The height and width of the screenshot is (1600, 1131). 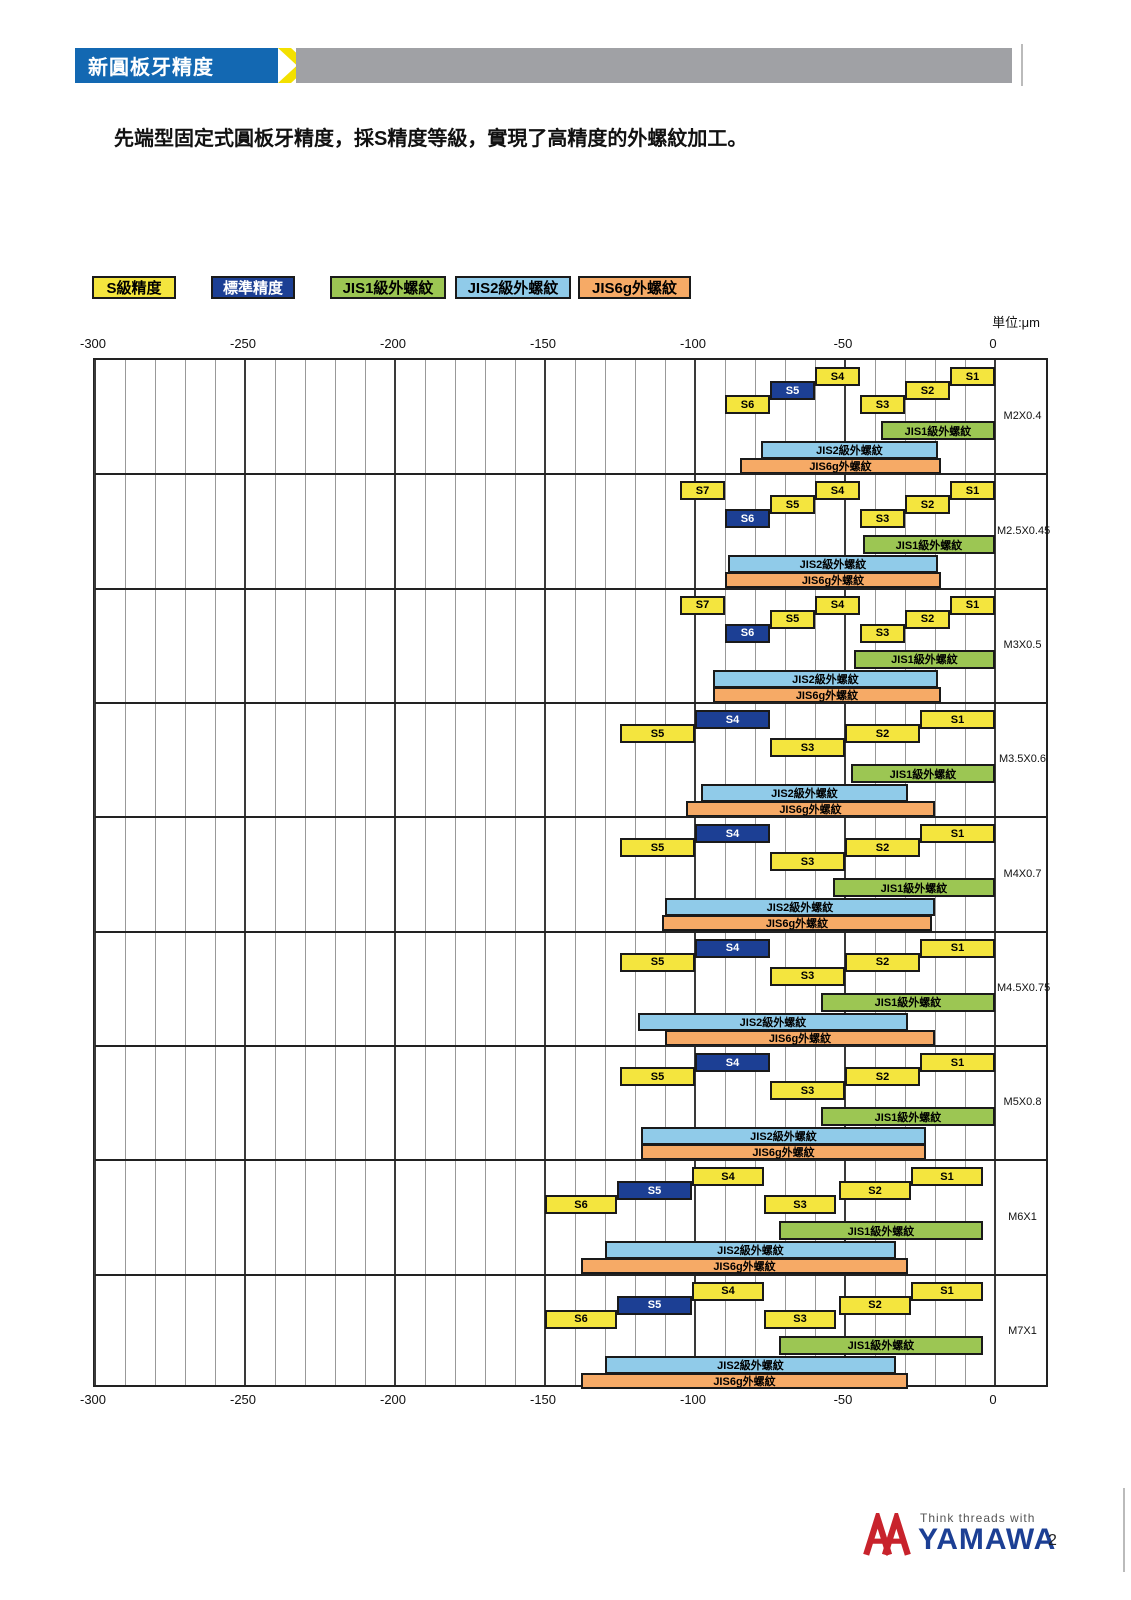 What do you see at coordinates (1024, 530) in the screenshot?
I see `thread-size-label: M2.5X0.45` at bounding box center [1024, 530].